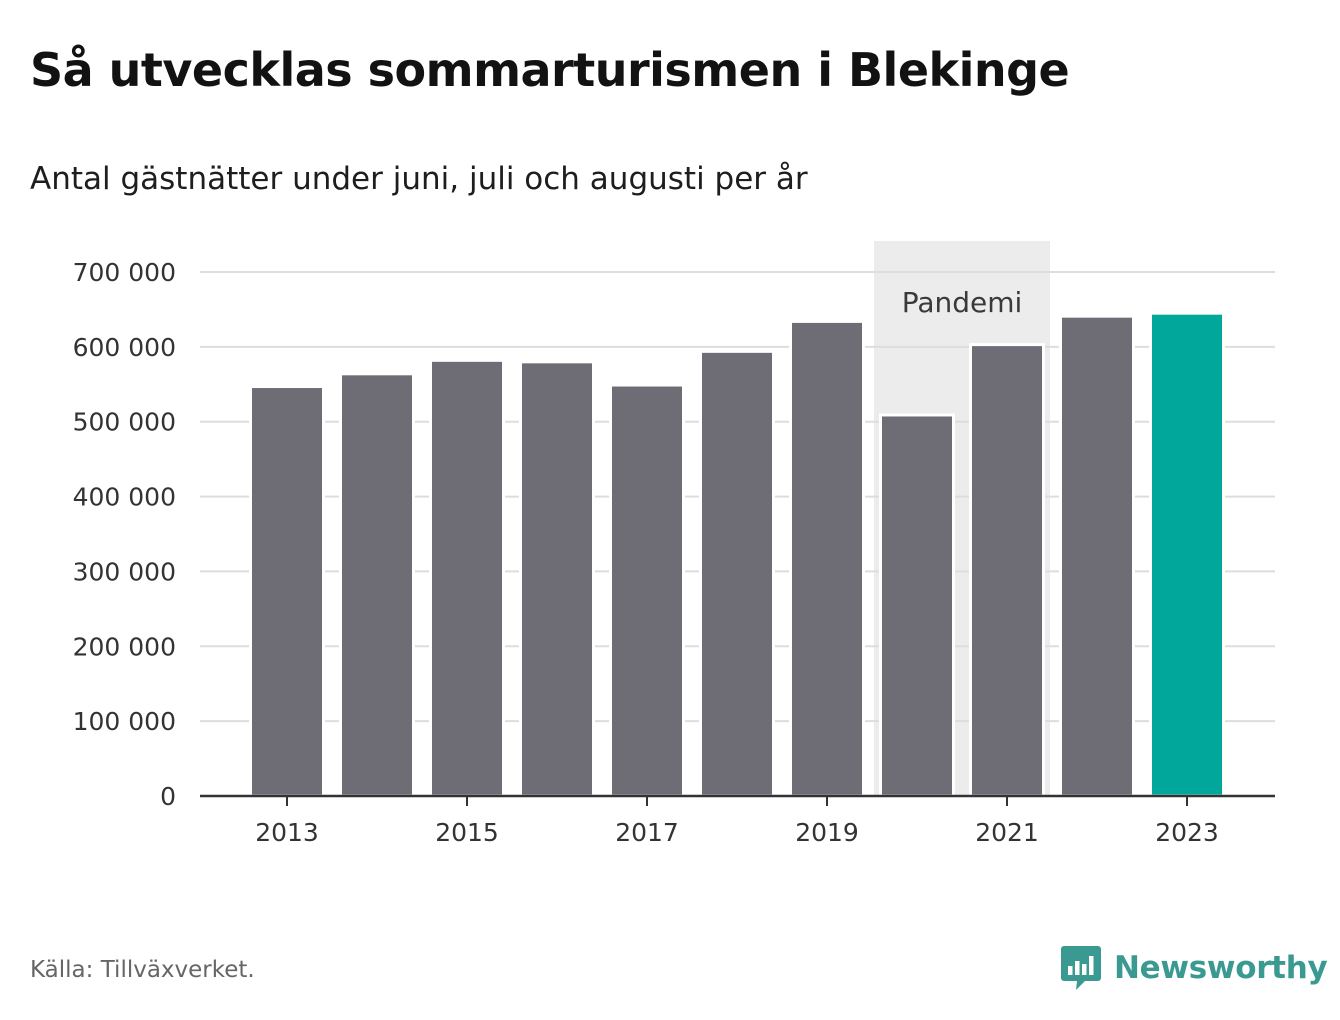 This screenshot has height=1020, width=1340. I want to click on bar-2014, so click(377, 585).